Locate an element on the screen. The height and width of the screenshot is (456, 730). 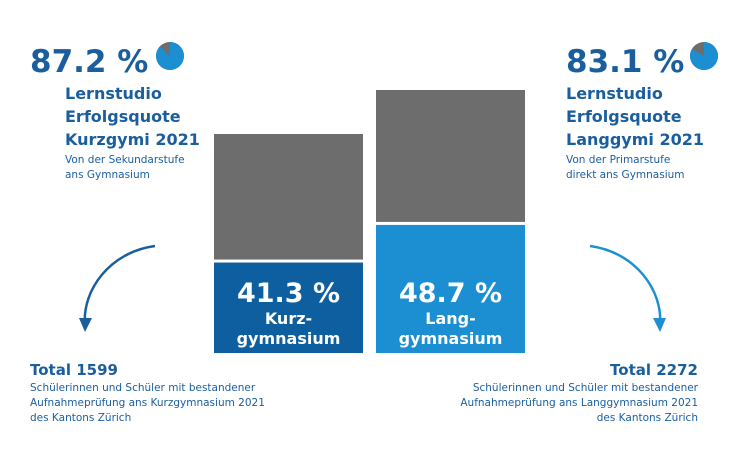
bar-label: Lang- is located at coordinates (450, 318).